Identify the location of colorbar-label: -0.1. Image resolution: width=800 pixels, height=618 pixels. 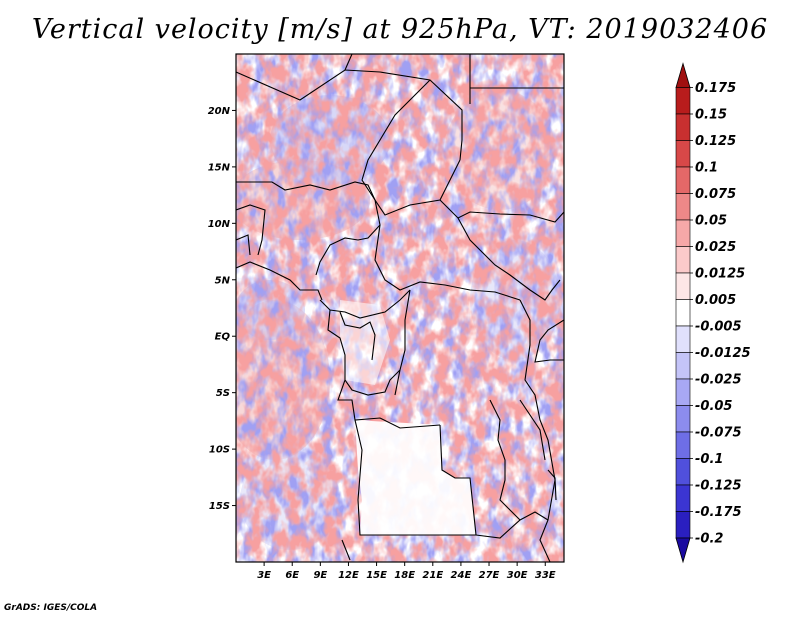
(709, 459).